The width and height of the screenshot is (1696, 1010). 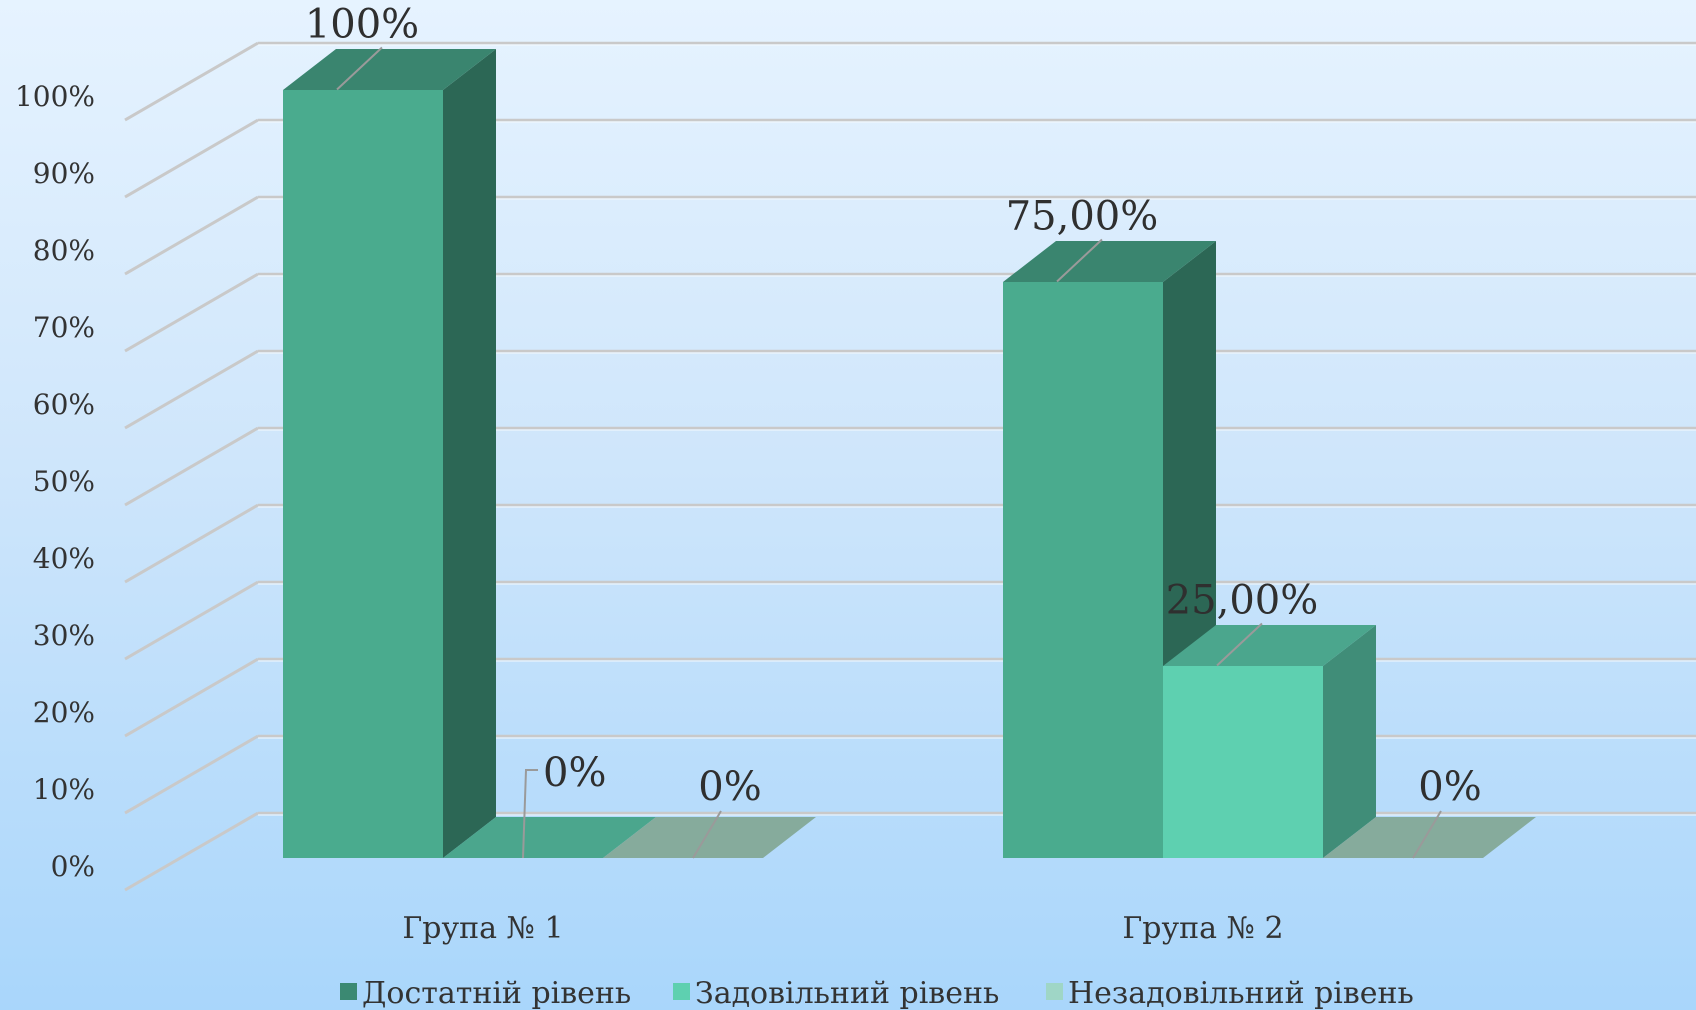 What do you see at coordinates (1202, 928) in the screenshot?
I see `x-category-label: Група № 2` at bounding box center [1202, 928].